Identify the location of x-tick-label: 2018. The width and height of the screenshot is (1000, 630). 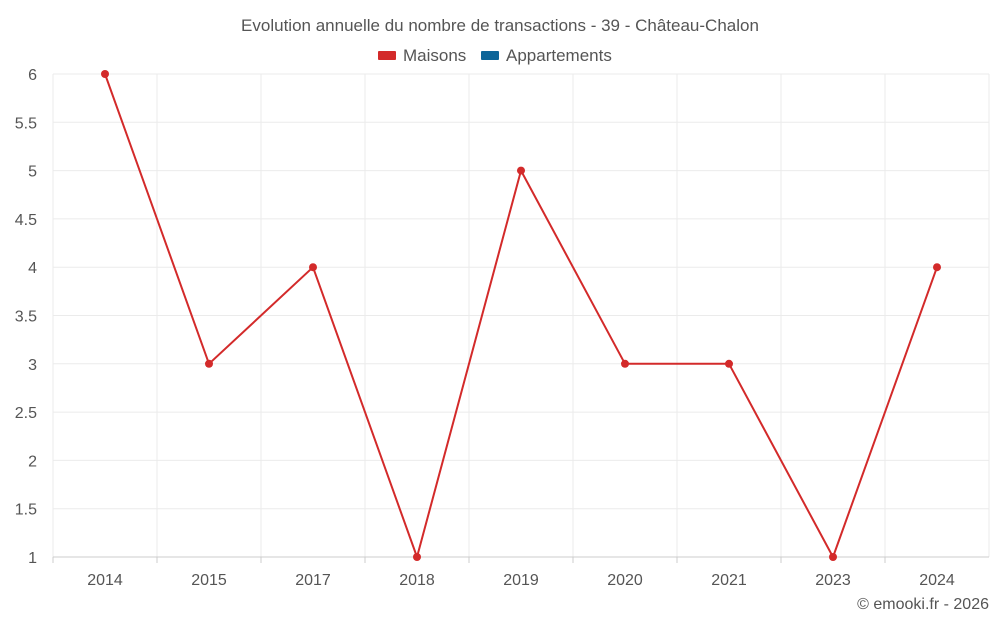
(417, 580).